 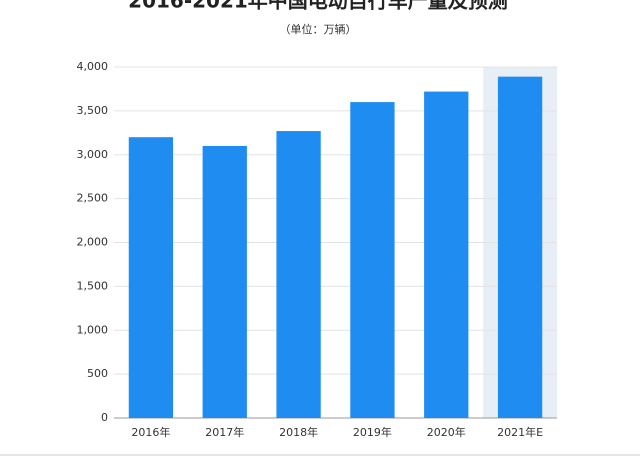 I want to click on y-tick-label: 1,500, so click(x=93, y=285).